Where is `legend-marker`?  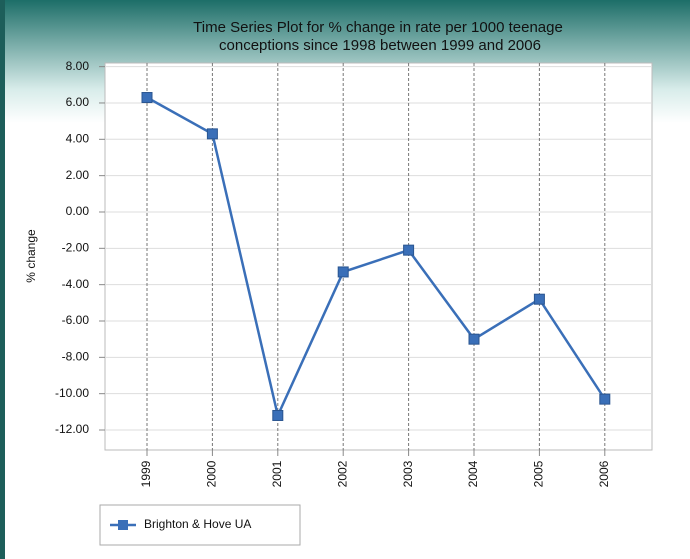 legend-marker is located at coordinates (123, 525).